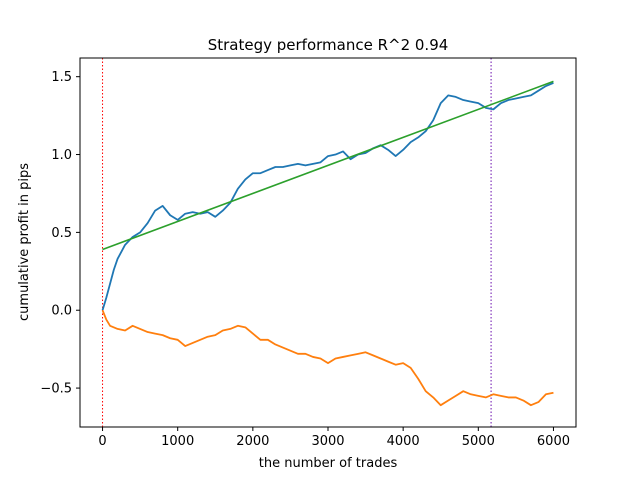 Image resolution: width=640 pixels, height=480 pixels. What do you see at coordinates (553, 441) in the screenshot?
I see `x-tick-label: 6000` at bounding box center [553, 441].